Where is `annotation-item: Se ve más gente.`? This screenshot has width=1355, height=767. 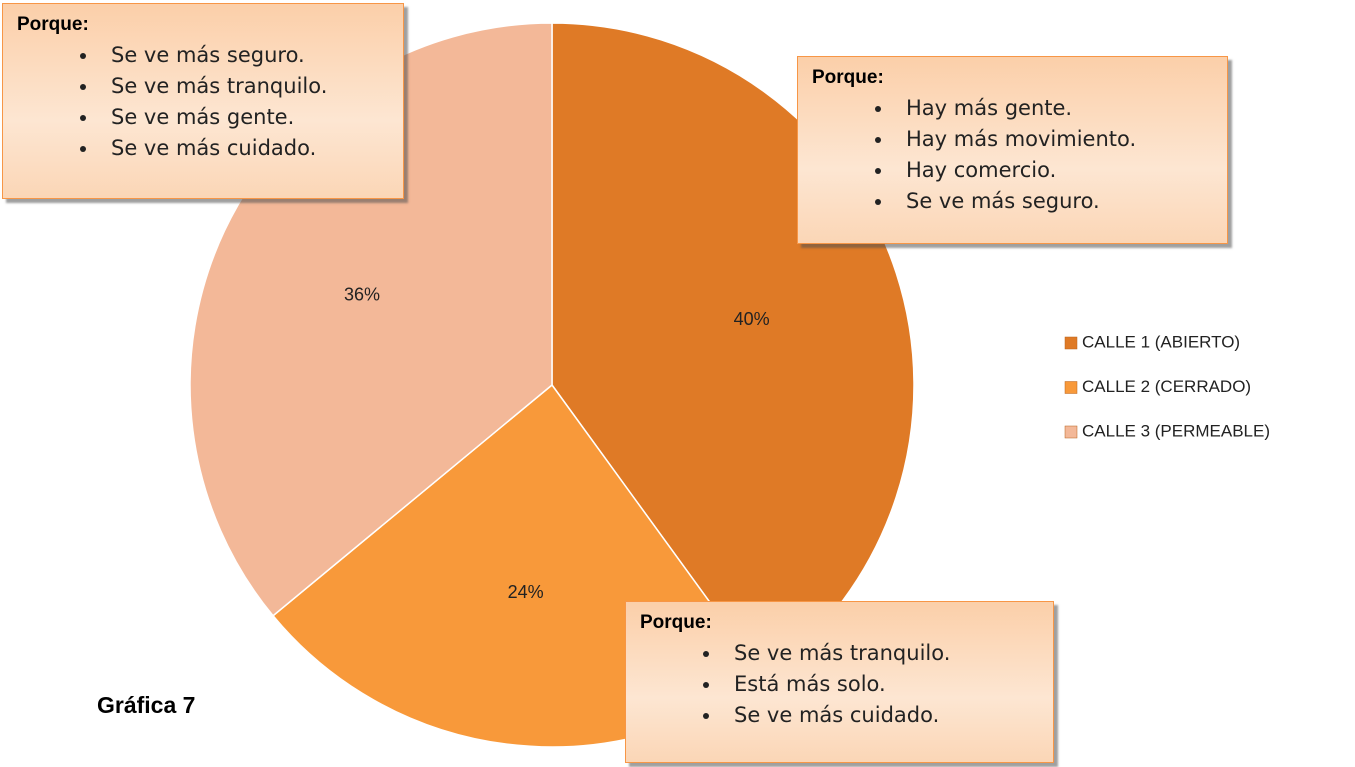
annotation-item: Se ve más gente. is located at coordinates (244, 117).